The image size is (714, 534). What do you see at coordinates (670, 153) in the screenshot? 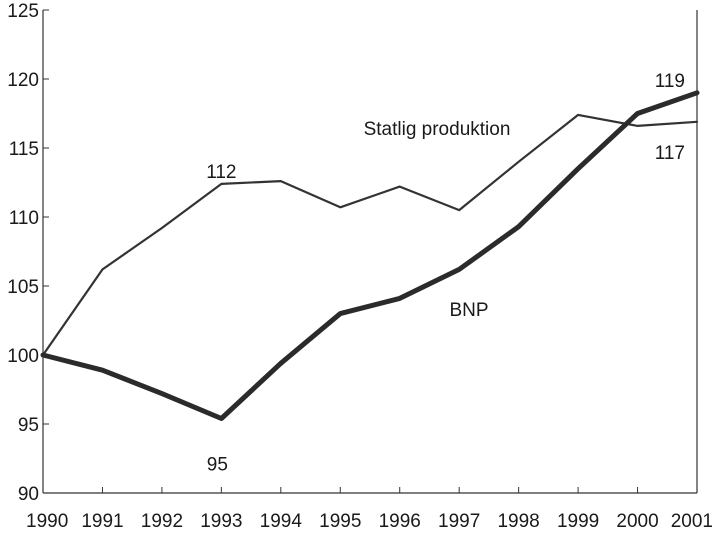
I see `value-annotation: 117` at bounding box center [670, 153].